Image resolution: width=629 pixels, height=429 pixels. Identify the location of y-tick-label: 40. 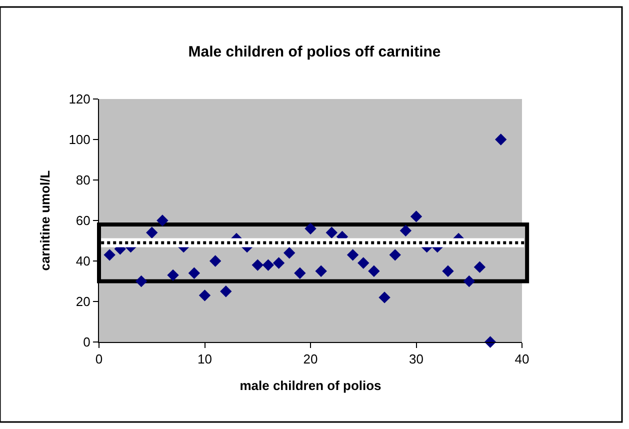
(83, 261).